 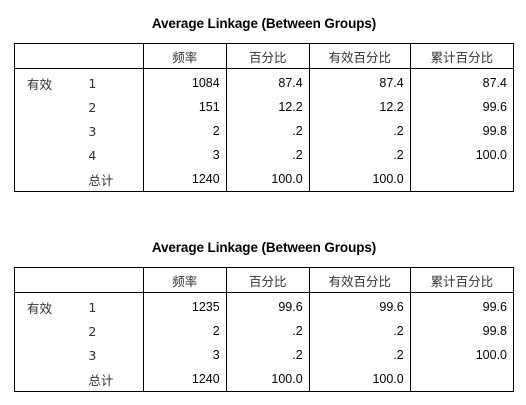 I want to click on cell-frequency: 1235, so click(x=184, y=305).